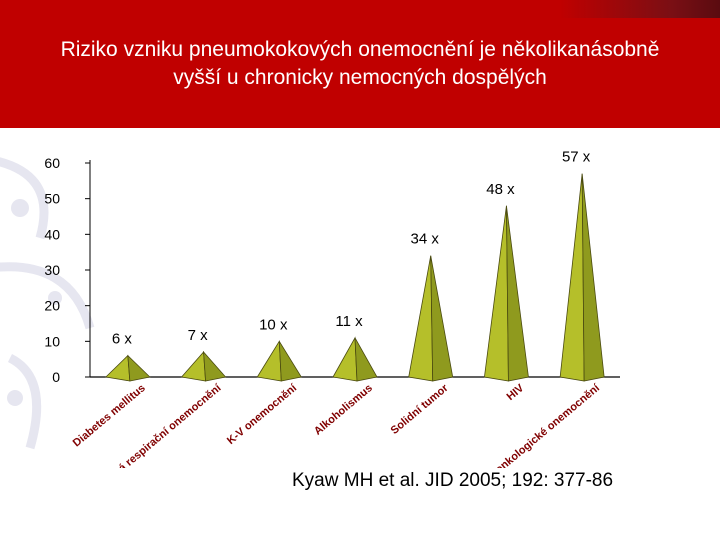  Describe the element at coordinates (360, 77) in the screenshot. I see `slide-title-line-2: vyšší u chronicky nemocných dospělých` at that location.